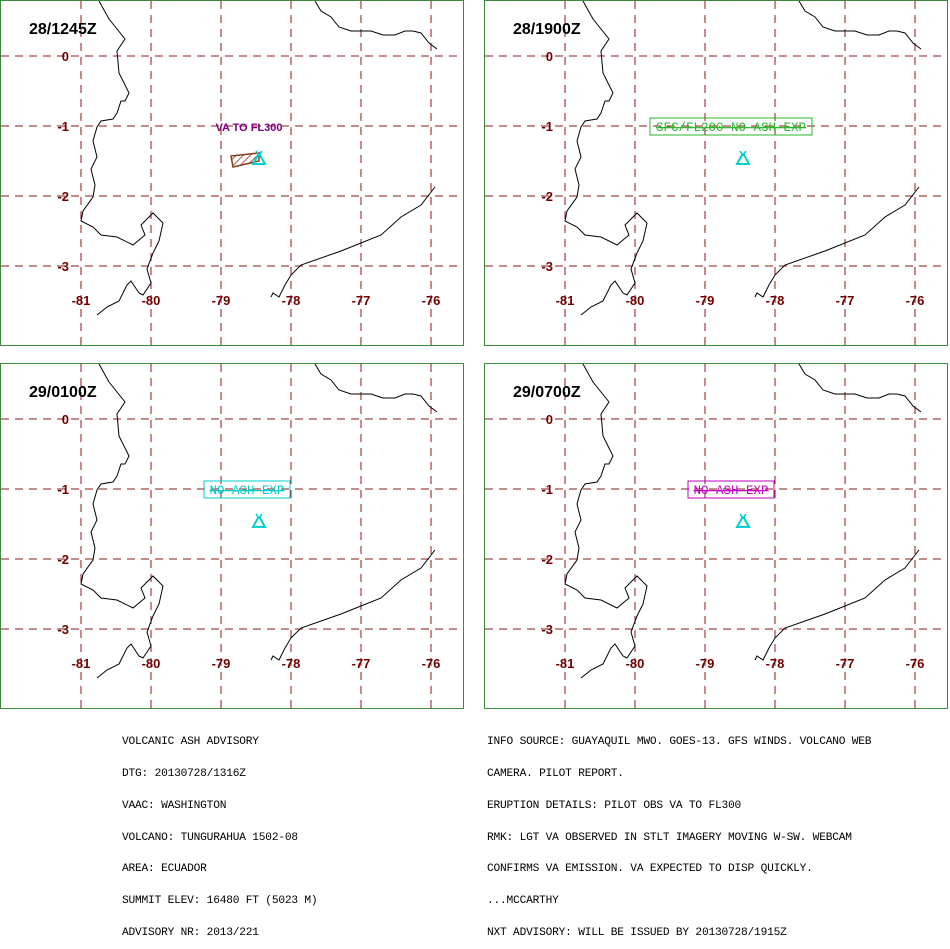 This screenshot has width=950, height=949. What do you see at coordinates (63, 392) in the screenshot?
I see `panel-valid-time: 29/0100Z` at bounding box center [63, 392].